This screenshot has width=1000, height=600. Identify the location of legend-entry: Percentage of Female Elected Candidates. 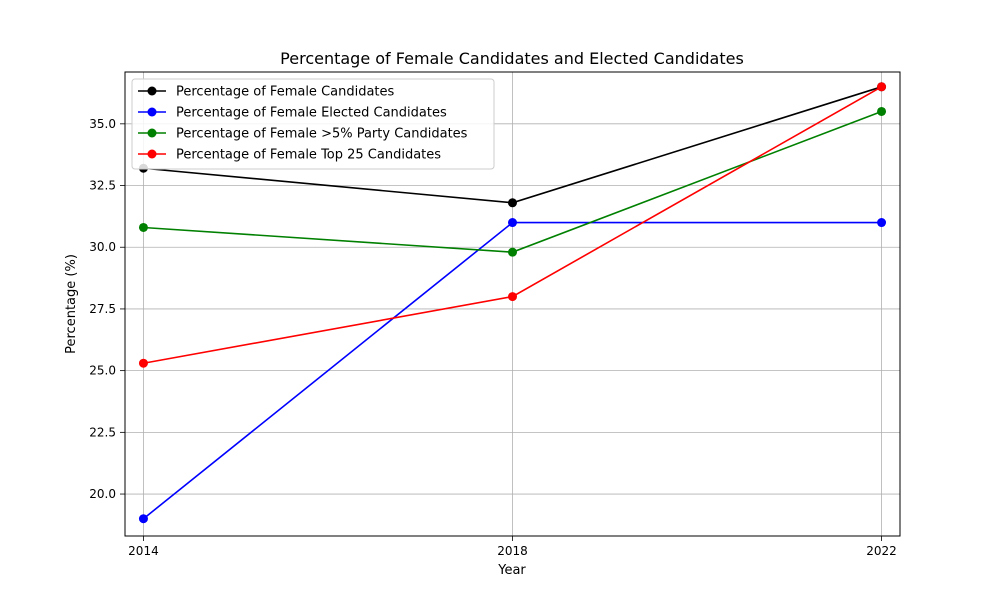
(311, 113).